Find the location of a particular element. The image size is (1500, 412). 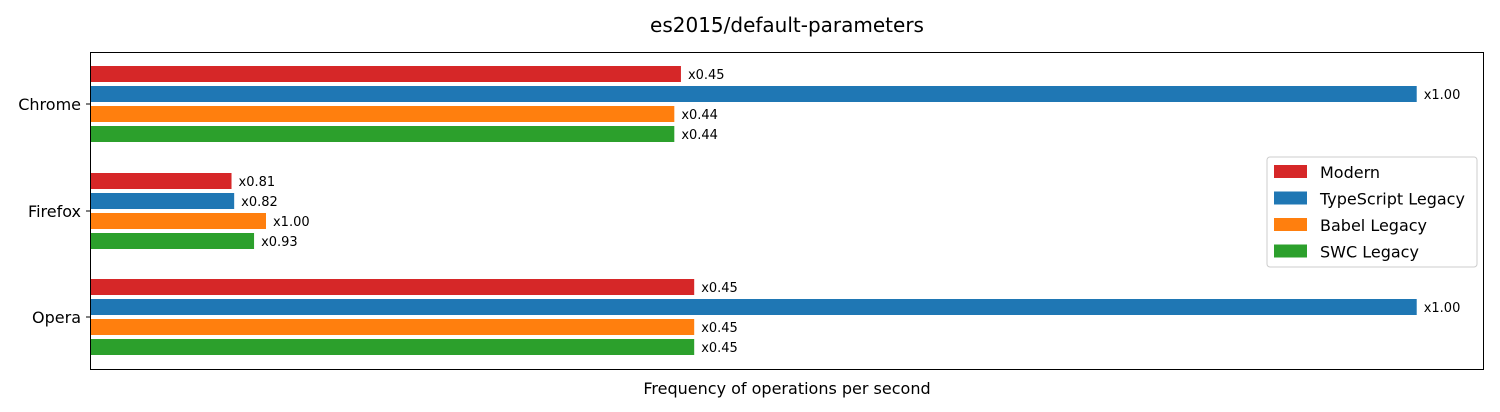

legend-frame is located at coordinates (1372, 212).